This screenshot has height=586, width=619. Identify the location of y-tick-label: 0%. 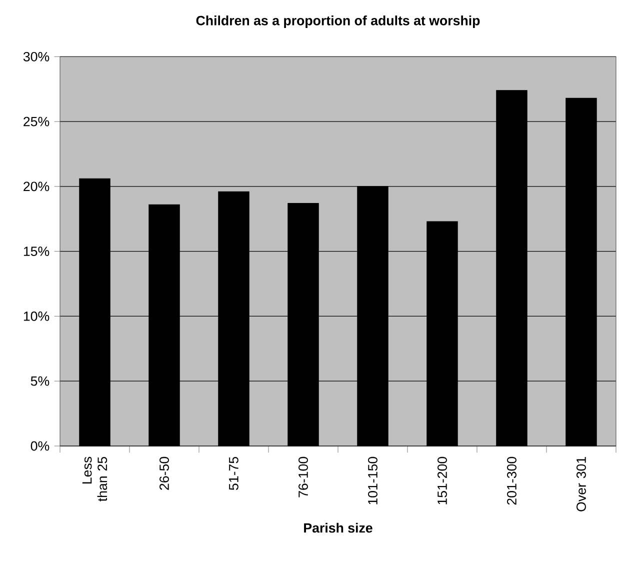
(40, 446).